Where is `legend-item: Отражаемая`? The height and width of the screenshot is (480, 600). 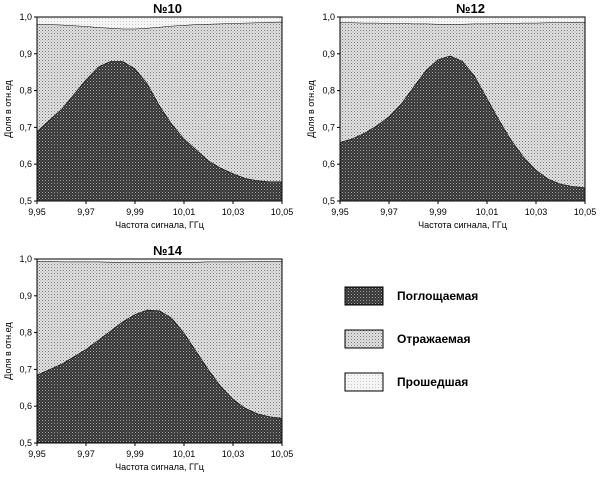 legend-item: Отражаемая is located at coordinates (407, 339).